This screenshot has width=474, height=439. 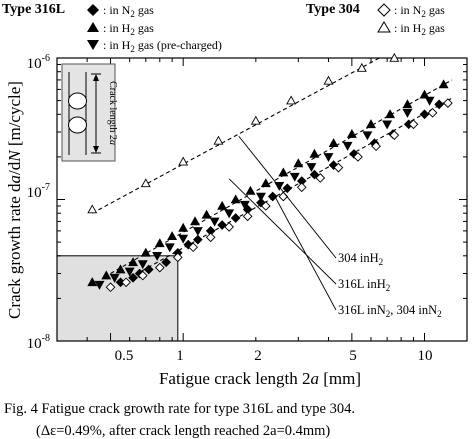 I want to click on annotation-304-h2: 304 inH2, so click(x=360, y=259).